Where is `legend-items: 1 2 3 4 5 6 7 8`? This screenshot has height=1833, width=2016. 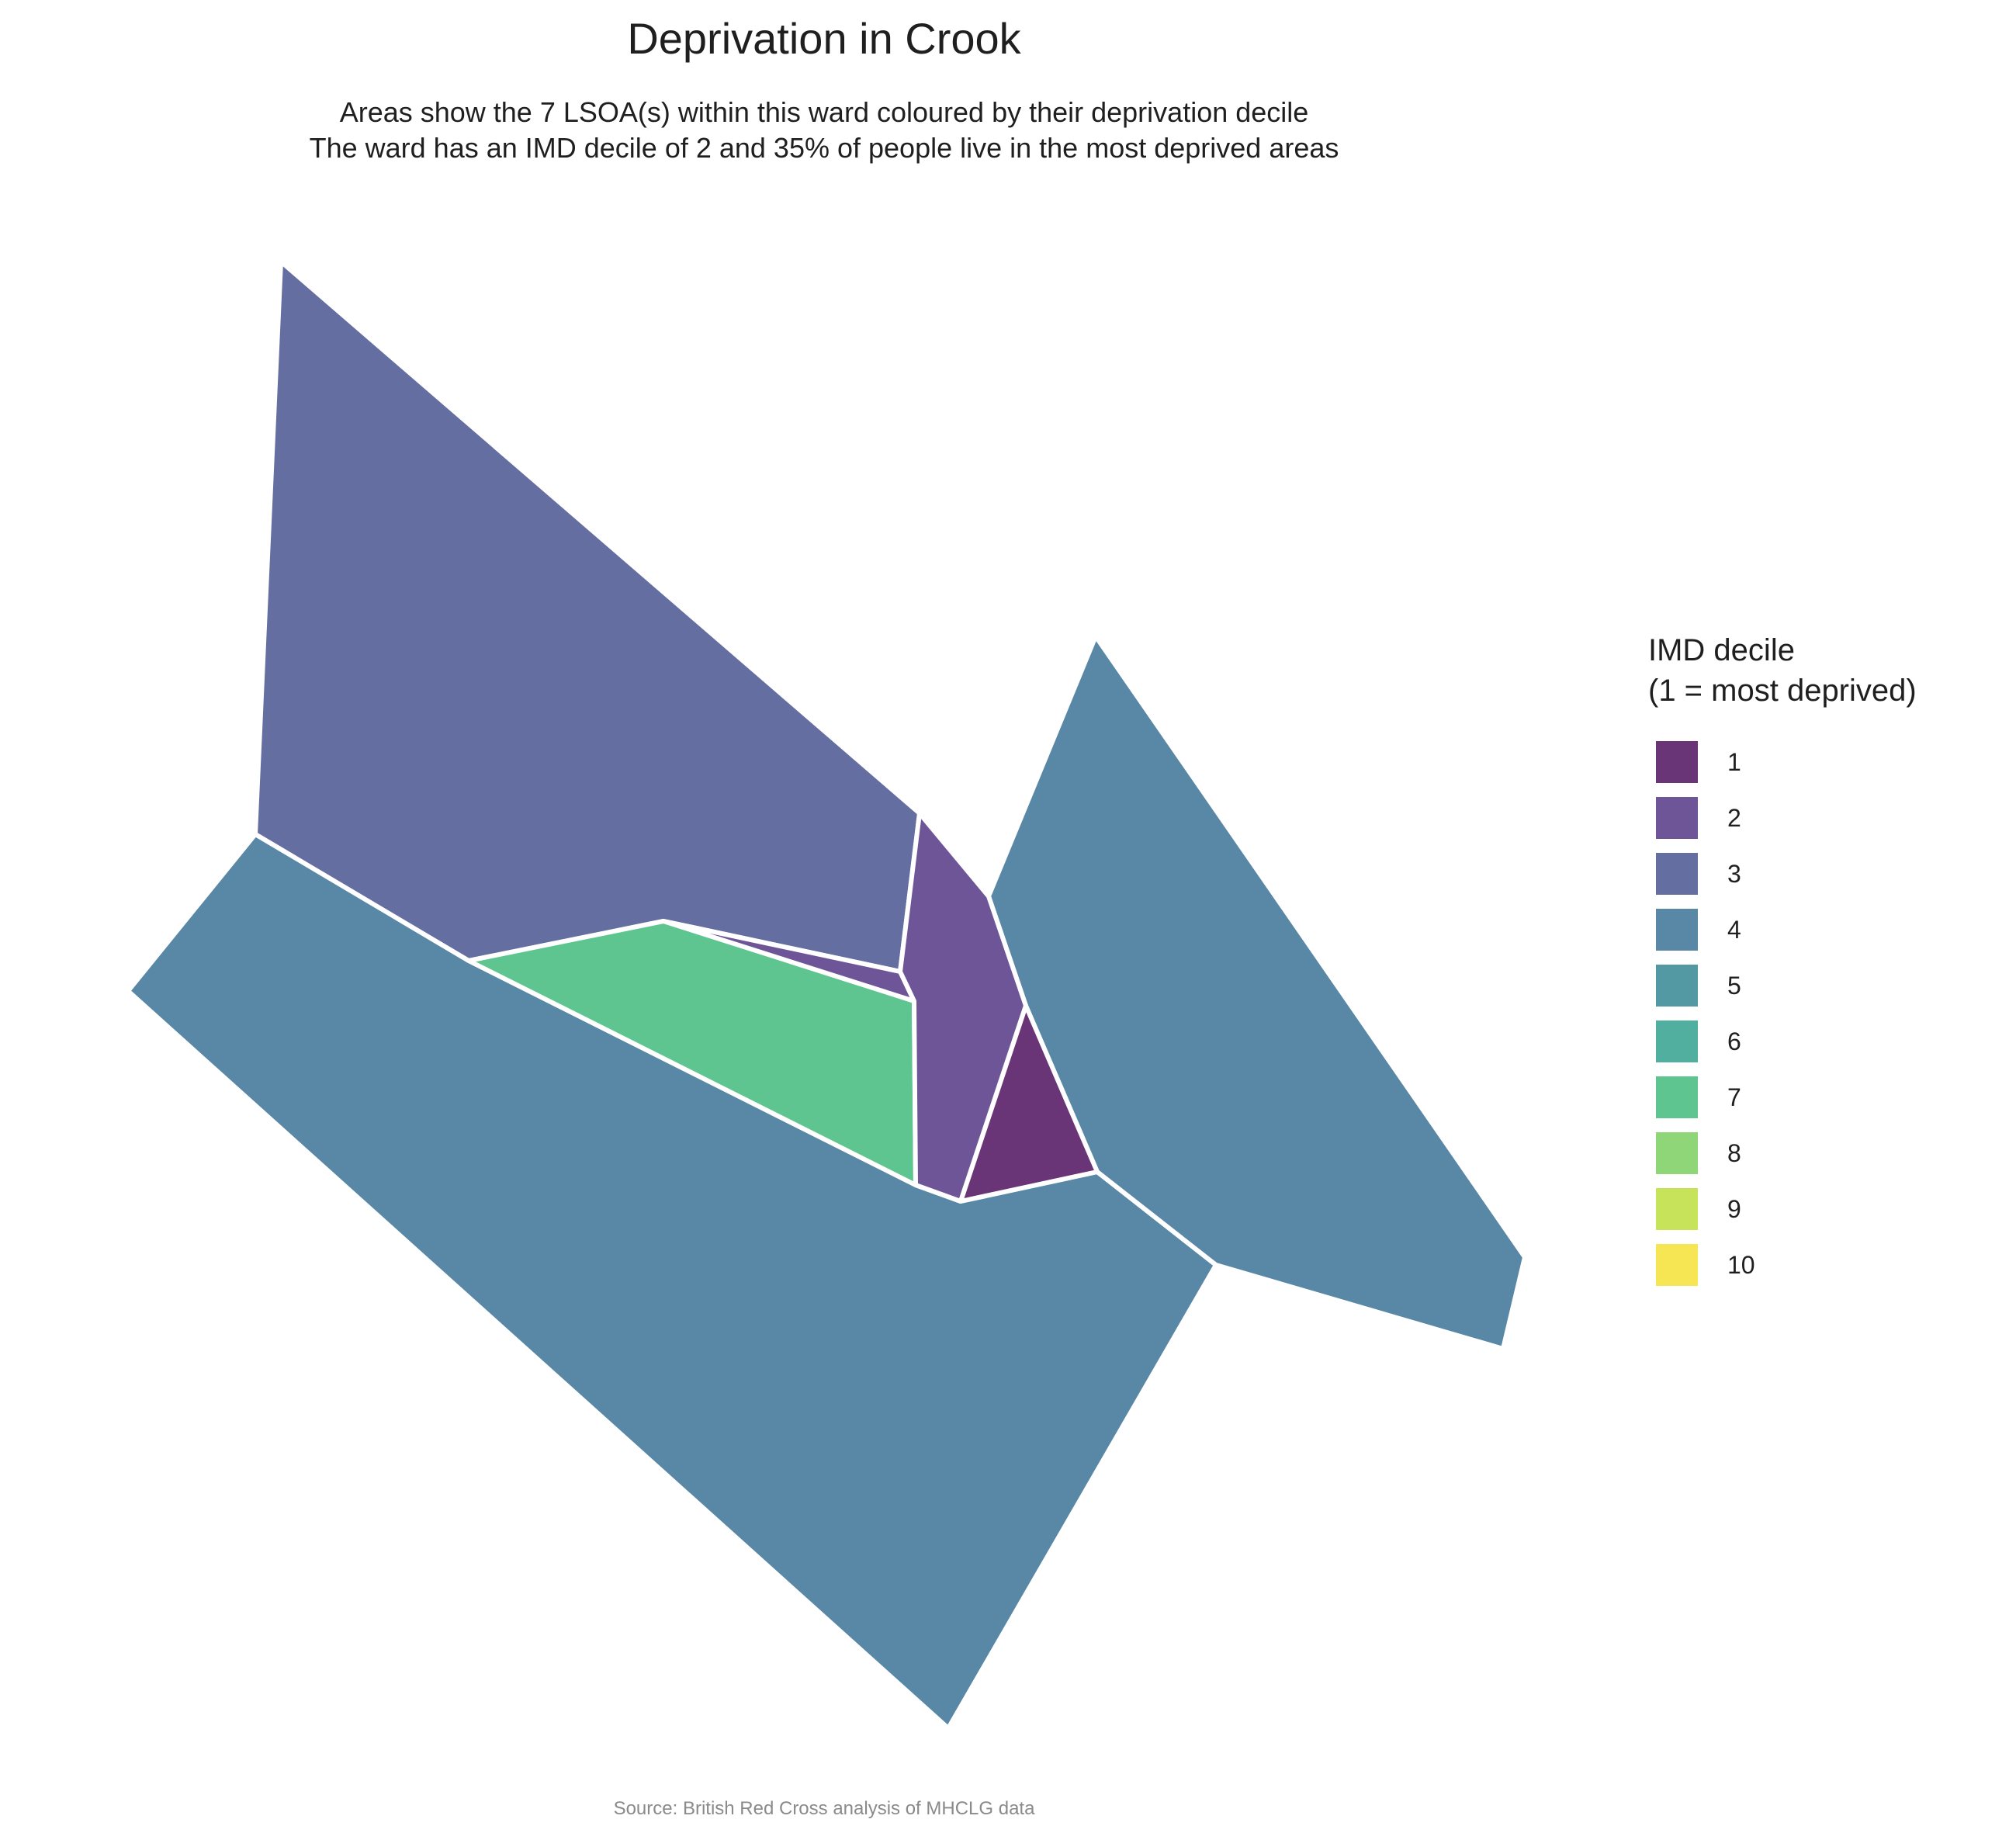 legend-items: 1 2 3 4 5 6 7 8 is located at coordinates (1827, 1014).